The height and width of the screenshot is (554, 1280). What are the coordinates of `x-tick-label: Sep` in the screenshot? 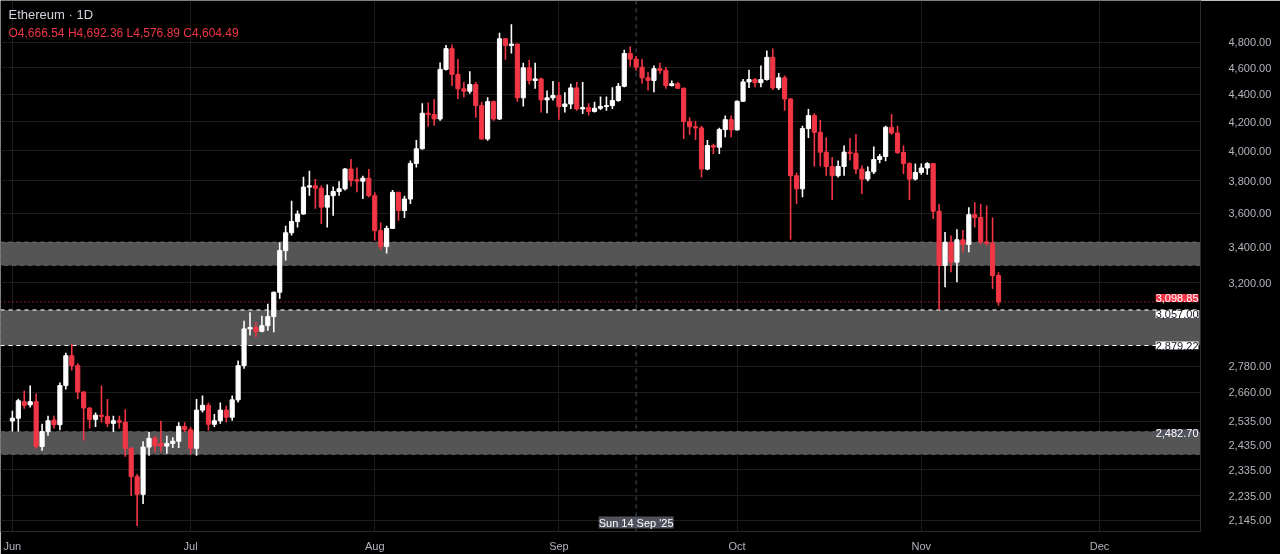 It's located at (559, 545).